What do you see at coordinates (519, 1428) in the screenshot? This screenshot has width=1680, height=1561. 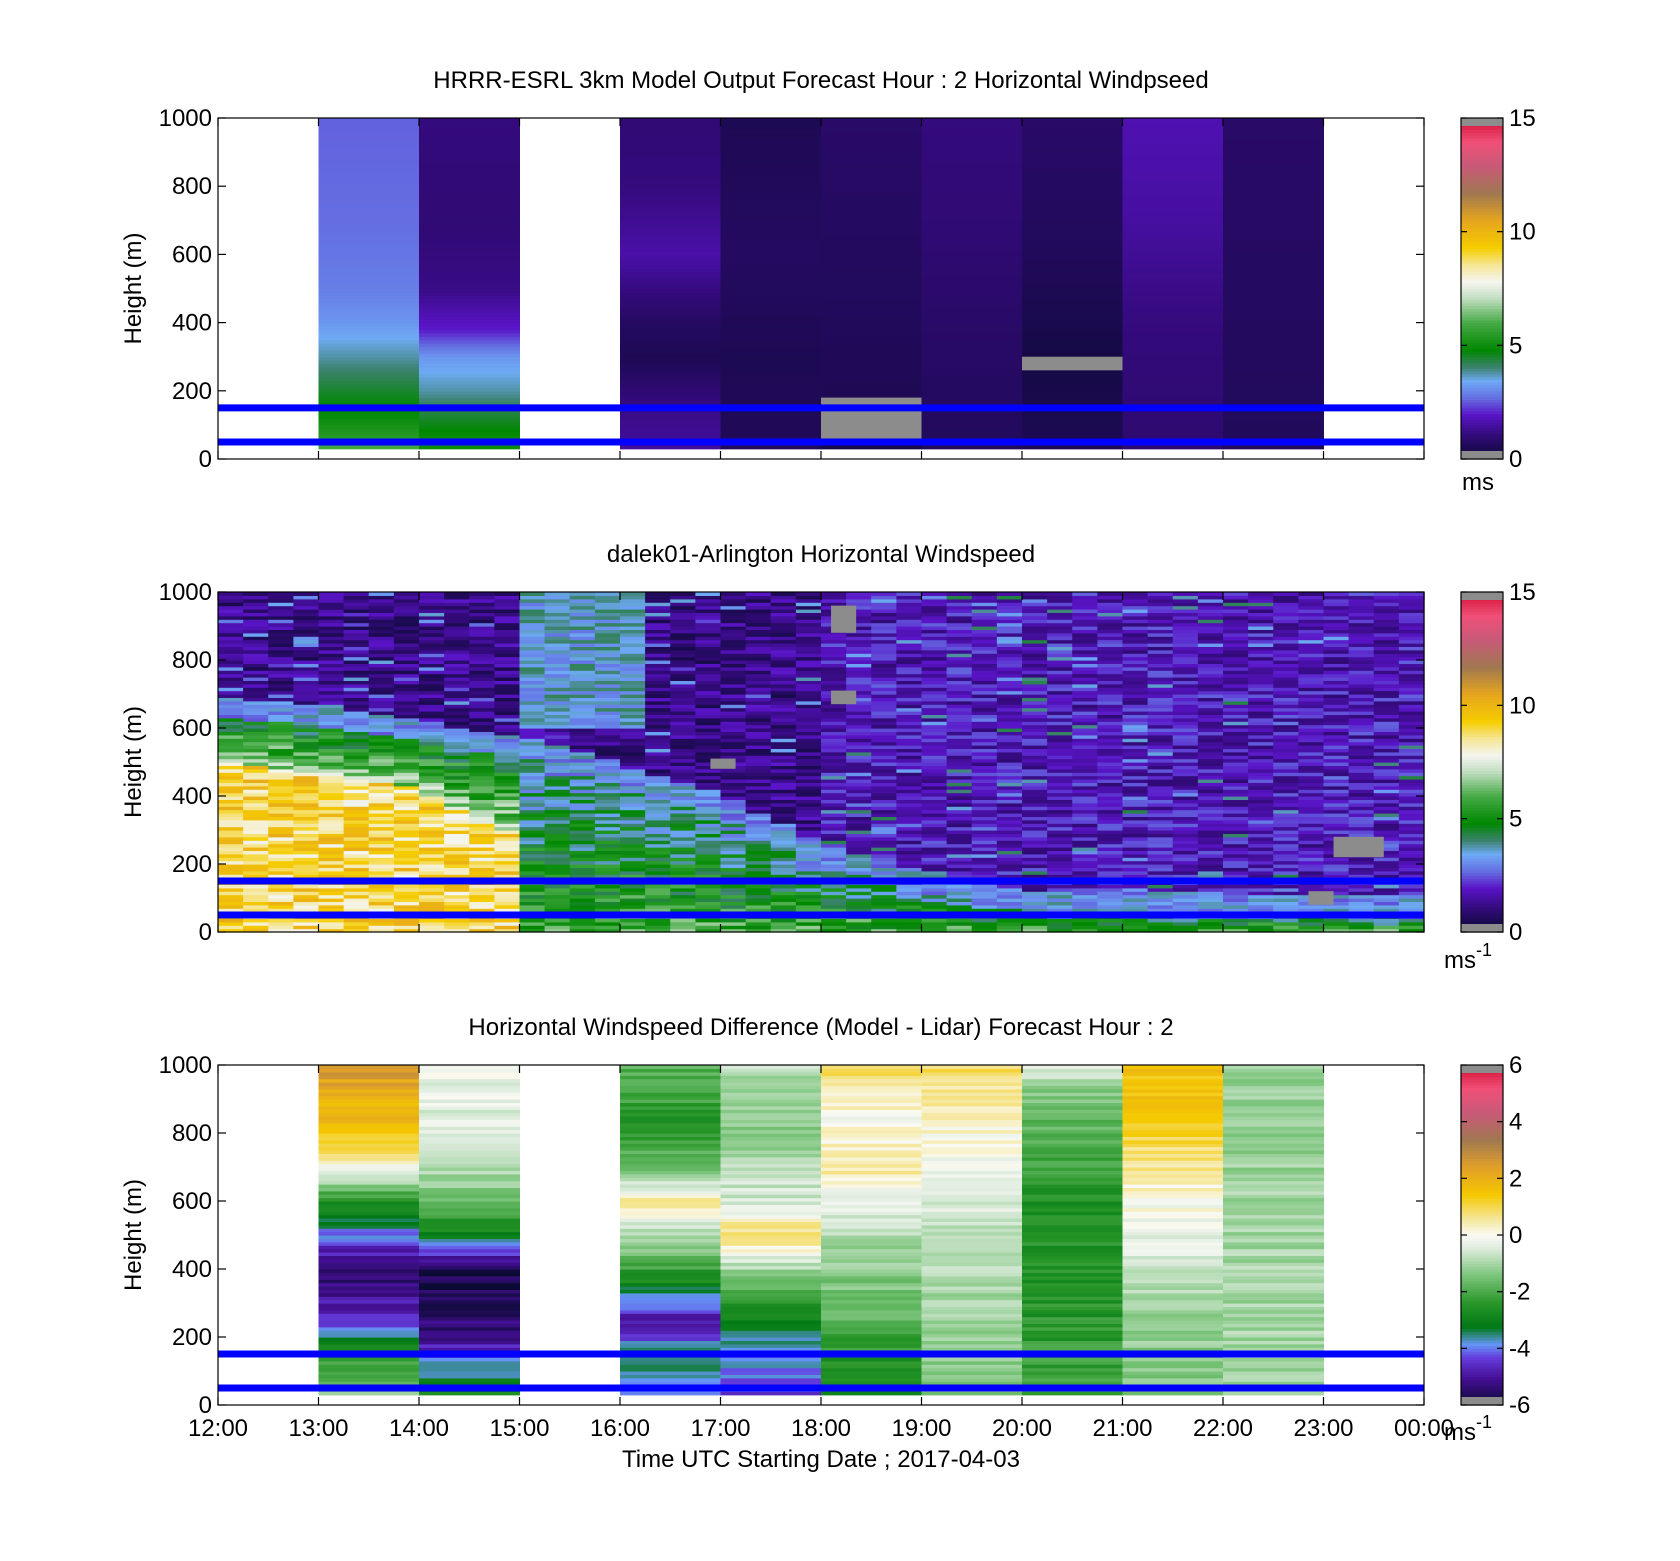 I see `x-tick-label: 15:00` at bounding box center [519, 1428].